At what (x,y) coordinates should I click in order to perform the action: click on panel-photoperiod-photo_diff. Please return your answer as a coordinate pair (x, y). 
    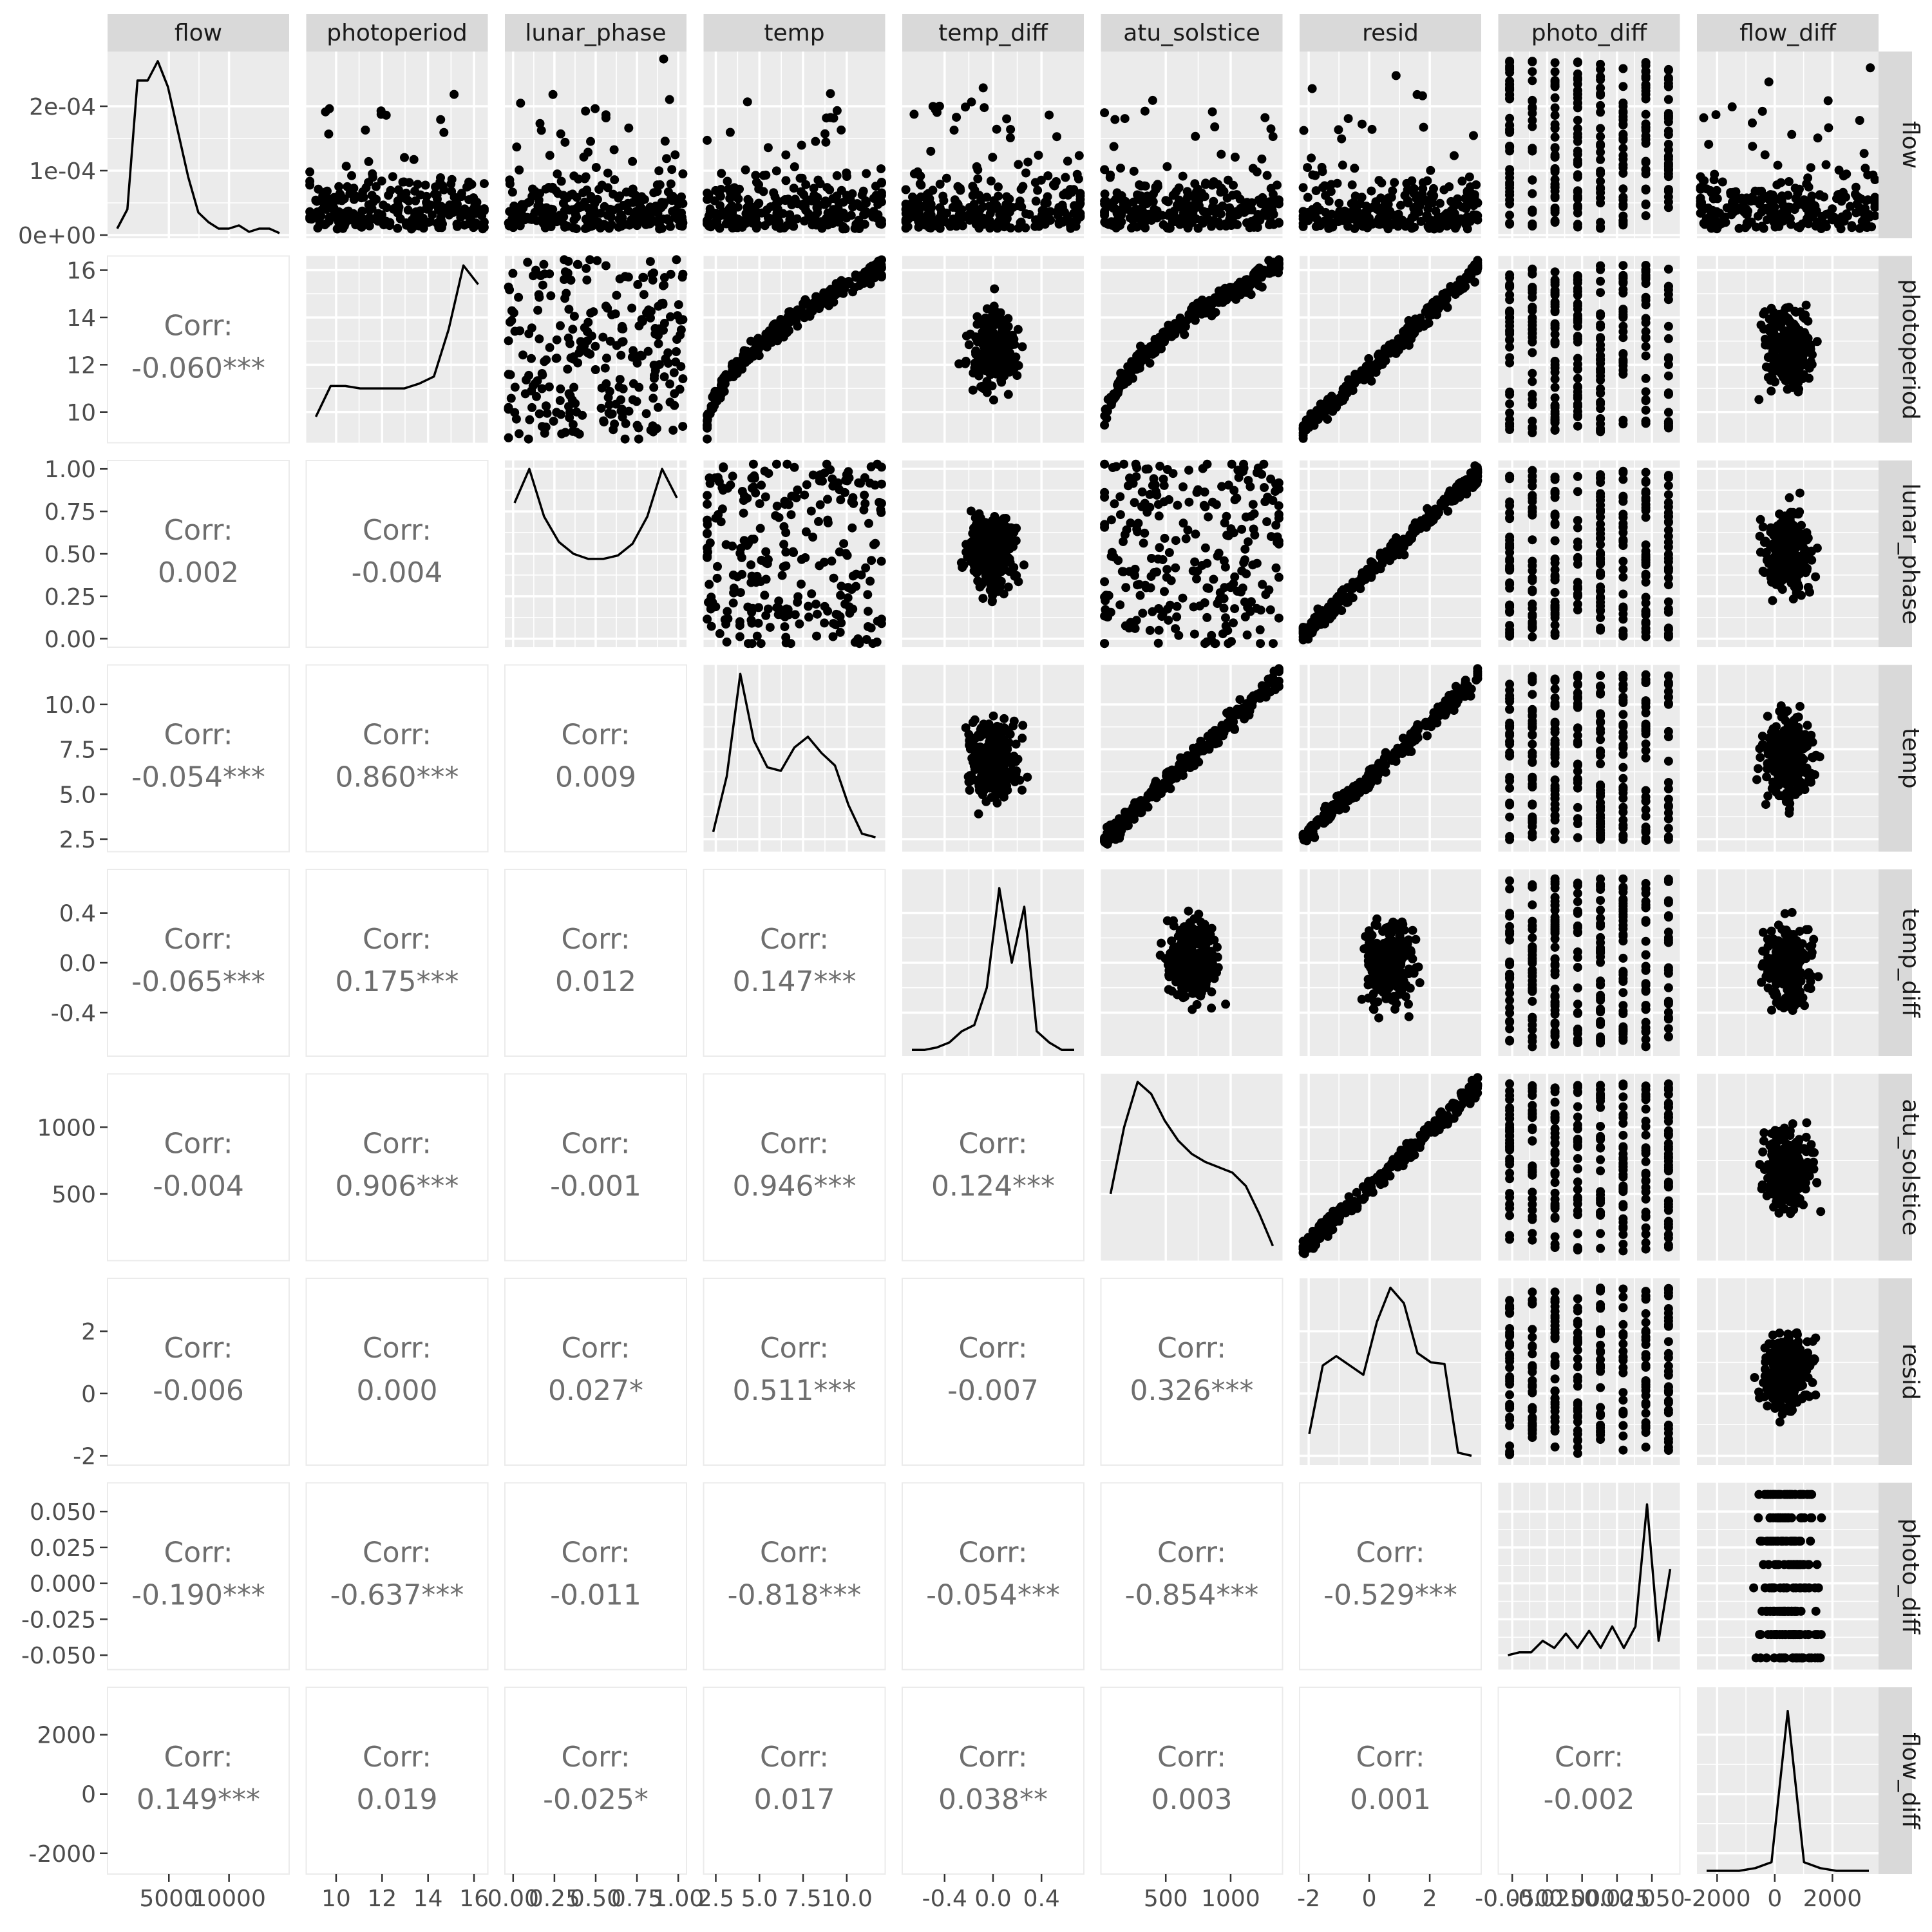
    Looking at the image, I should click on (1589, 350).